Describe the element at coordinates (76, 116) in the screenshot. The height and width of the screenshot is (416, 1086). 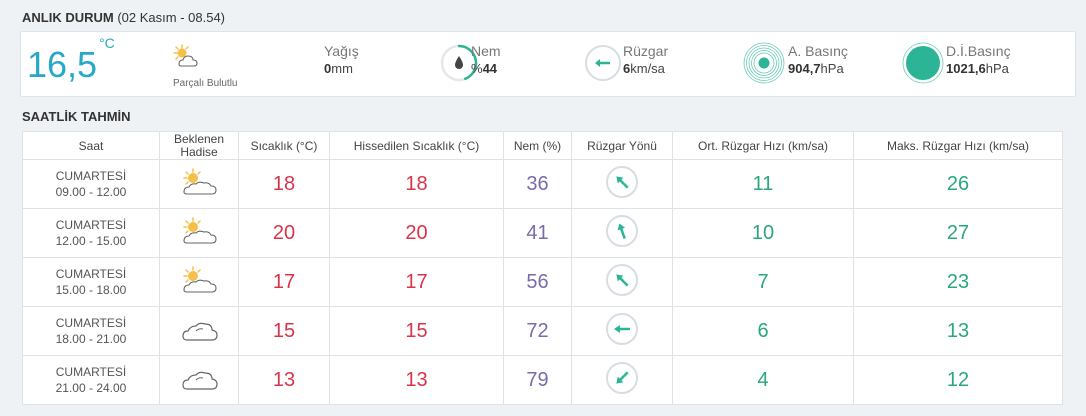
I see `hourly-title: SAATLİK TAHMİN` at that location.